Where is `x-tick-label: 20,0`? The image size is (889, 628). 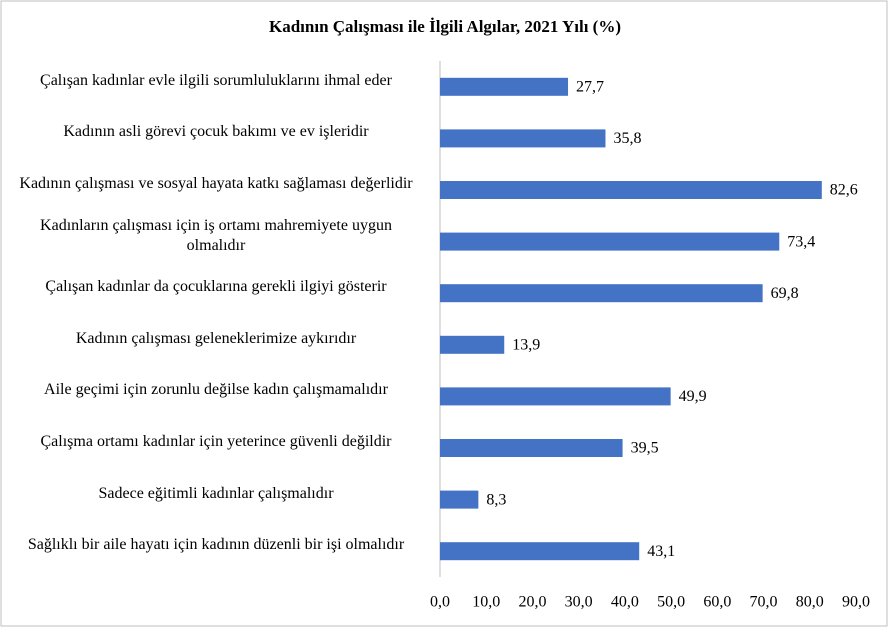 x-tick-label: 20,0 is located at coordinates (532, 602).